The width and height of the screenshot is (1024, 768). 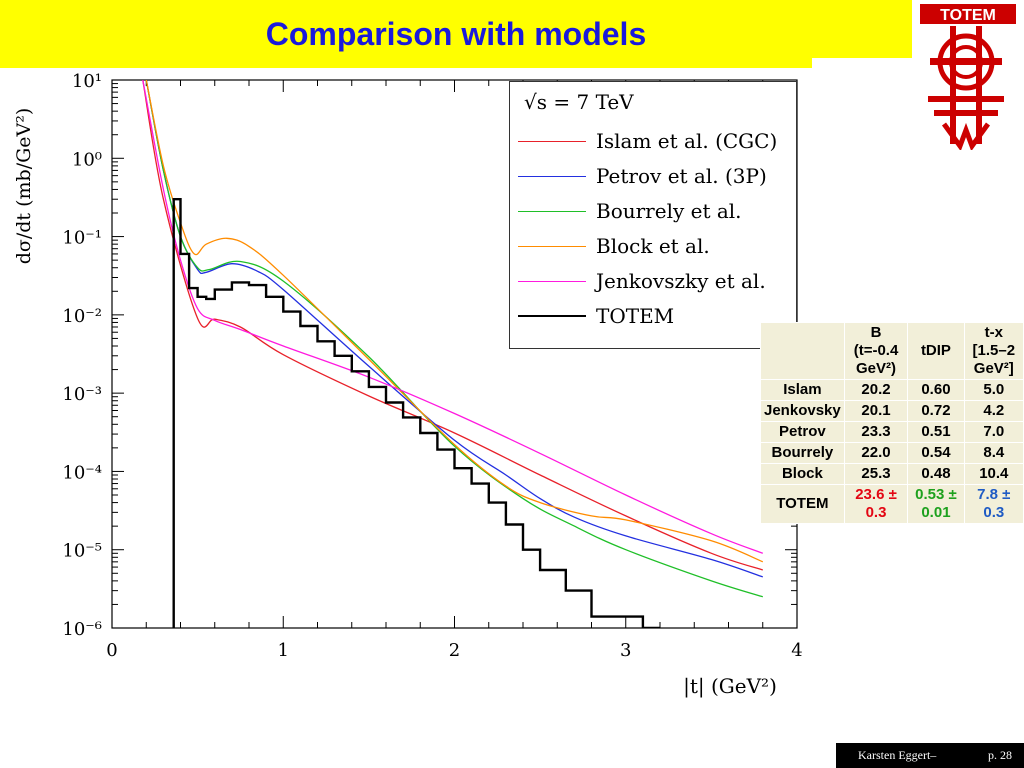 I want to click on x-tick-label: 0, so click(x=111, y=650).